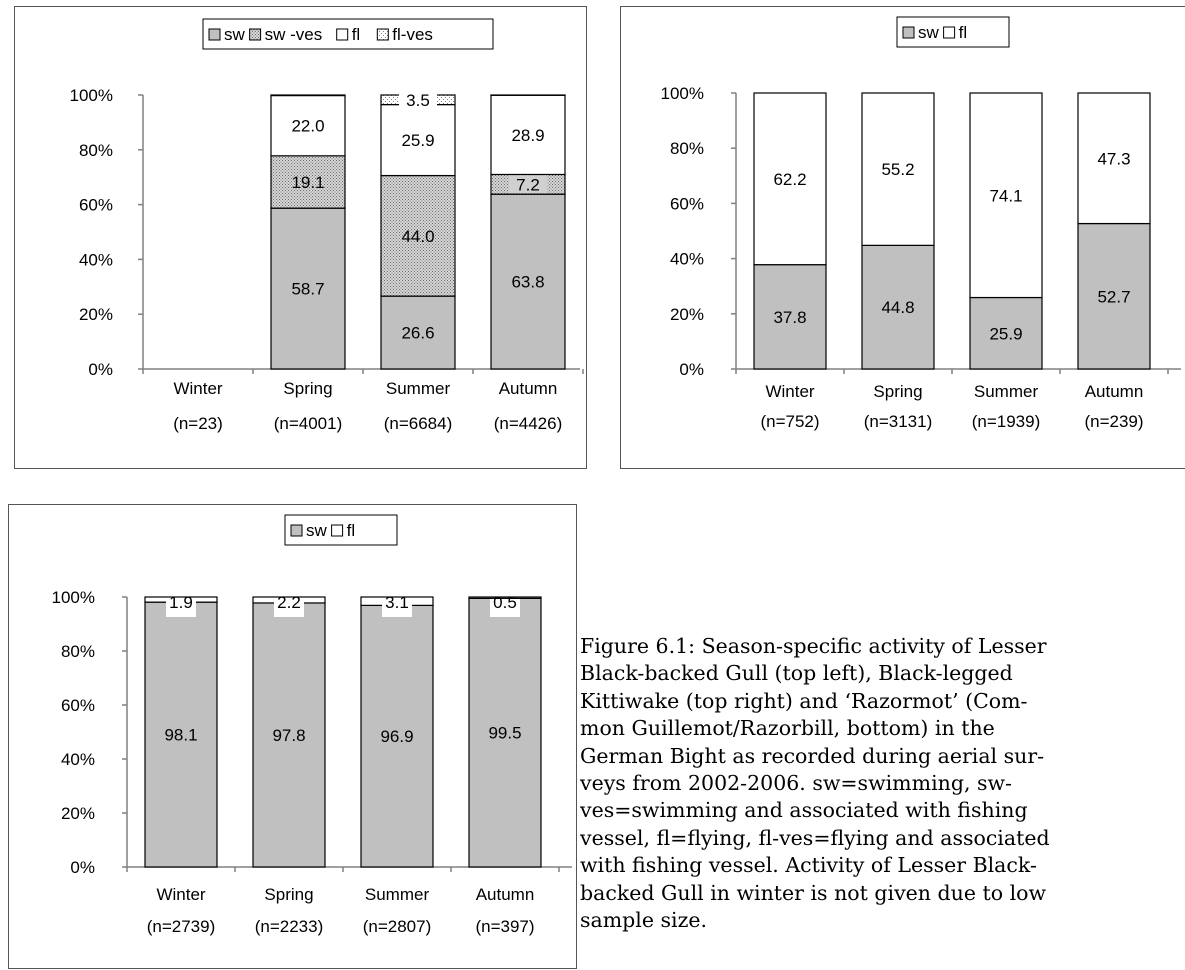  Describe the element at coordinates (528, 423) in the screenshot. I see `x-tick-label: (n=4426)` at that location.